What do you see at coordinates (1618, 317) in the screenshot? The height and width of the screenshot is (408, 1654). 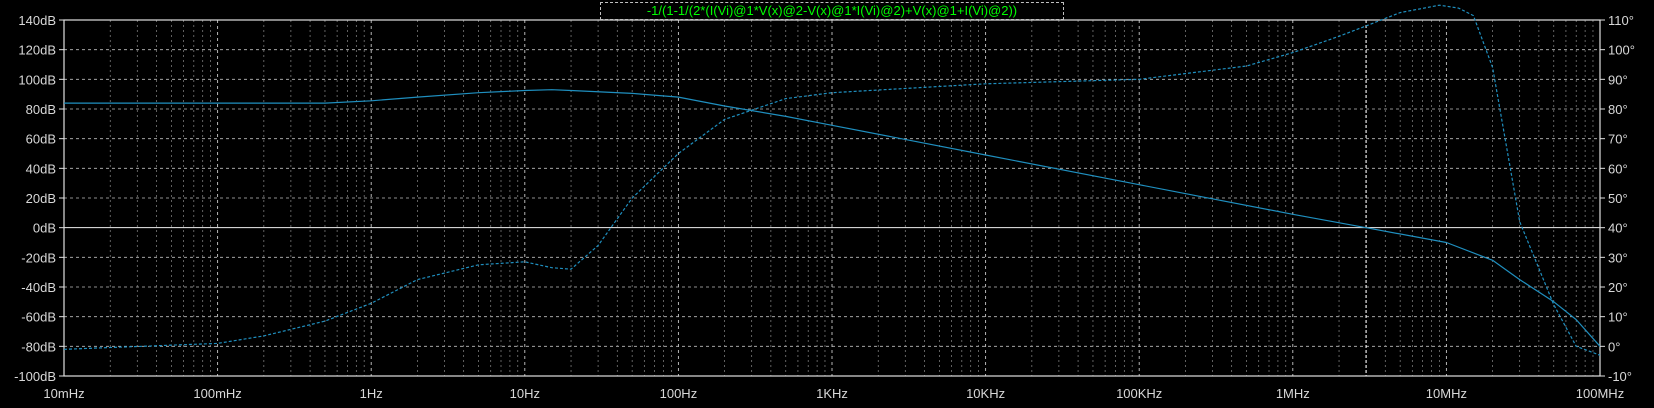 I see `y-right-tick-label: 10°` at bounding box center [1618, 317].